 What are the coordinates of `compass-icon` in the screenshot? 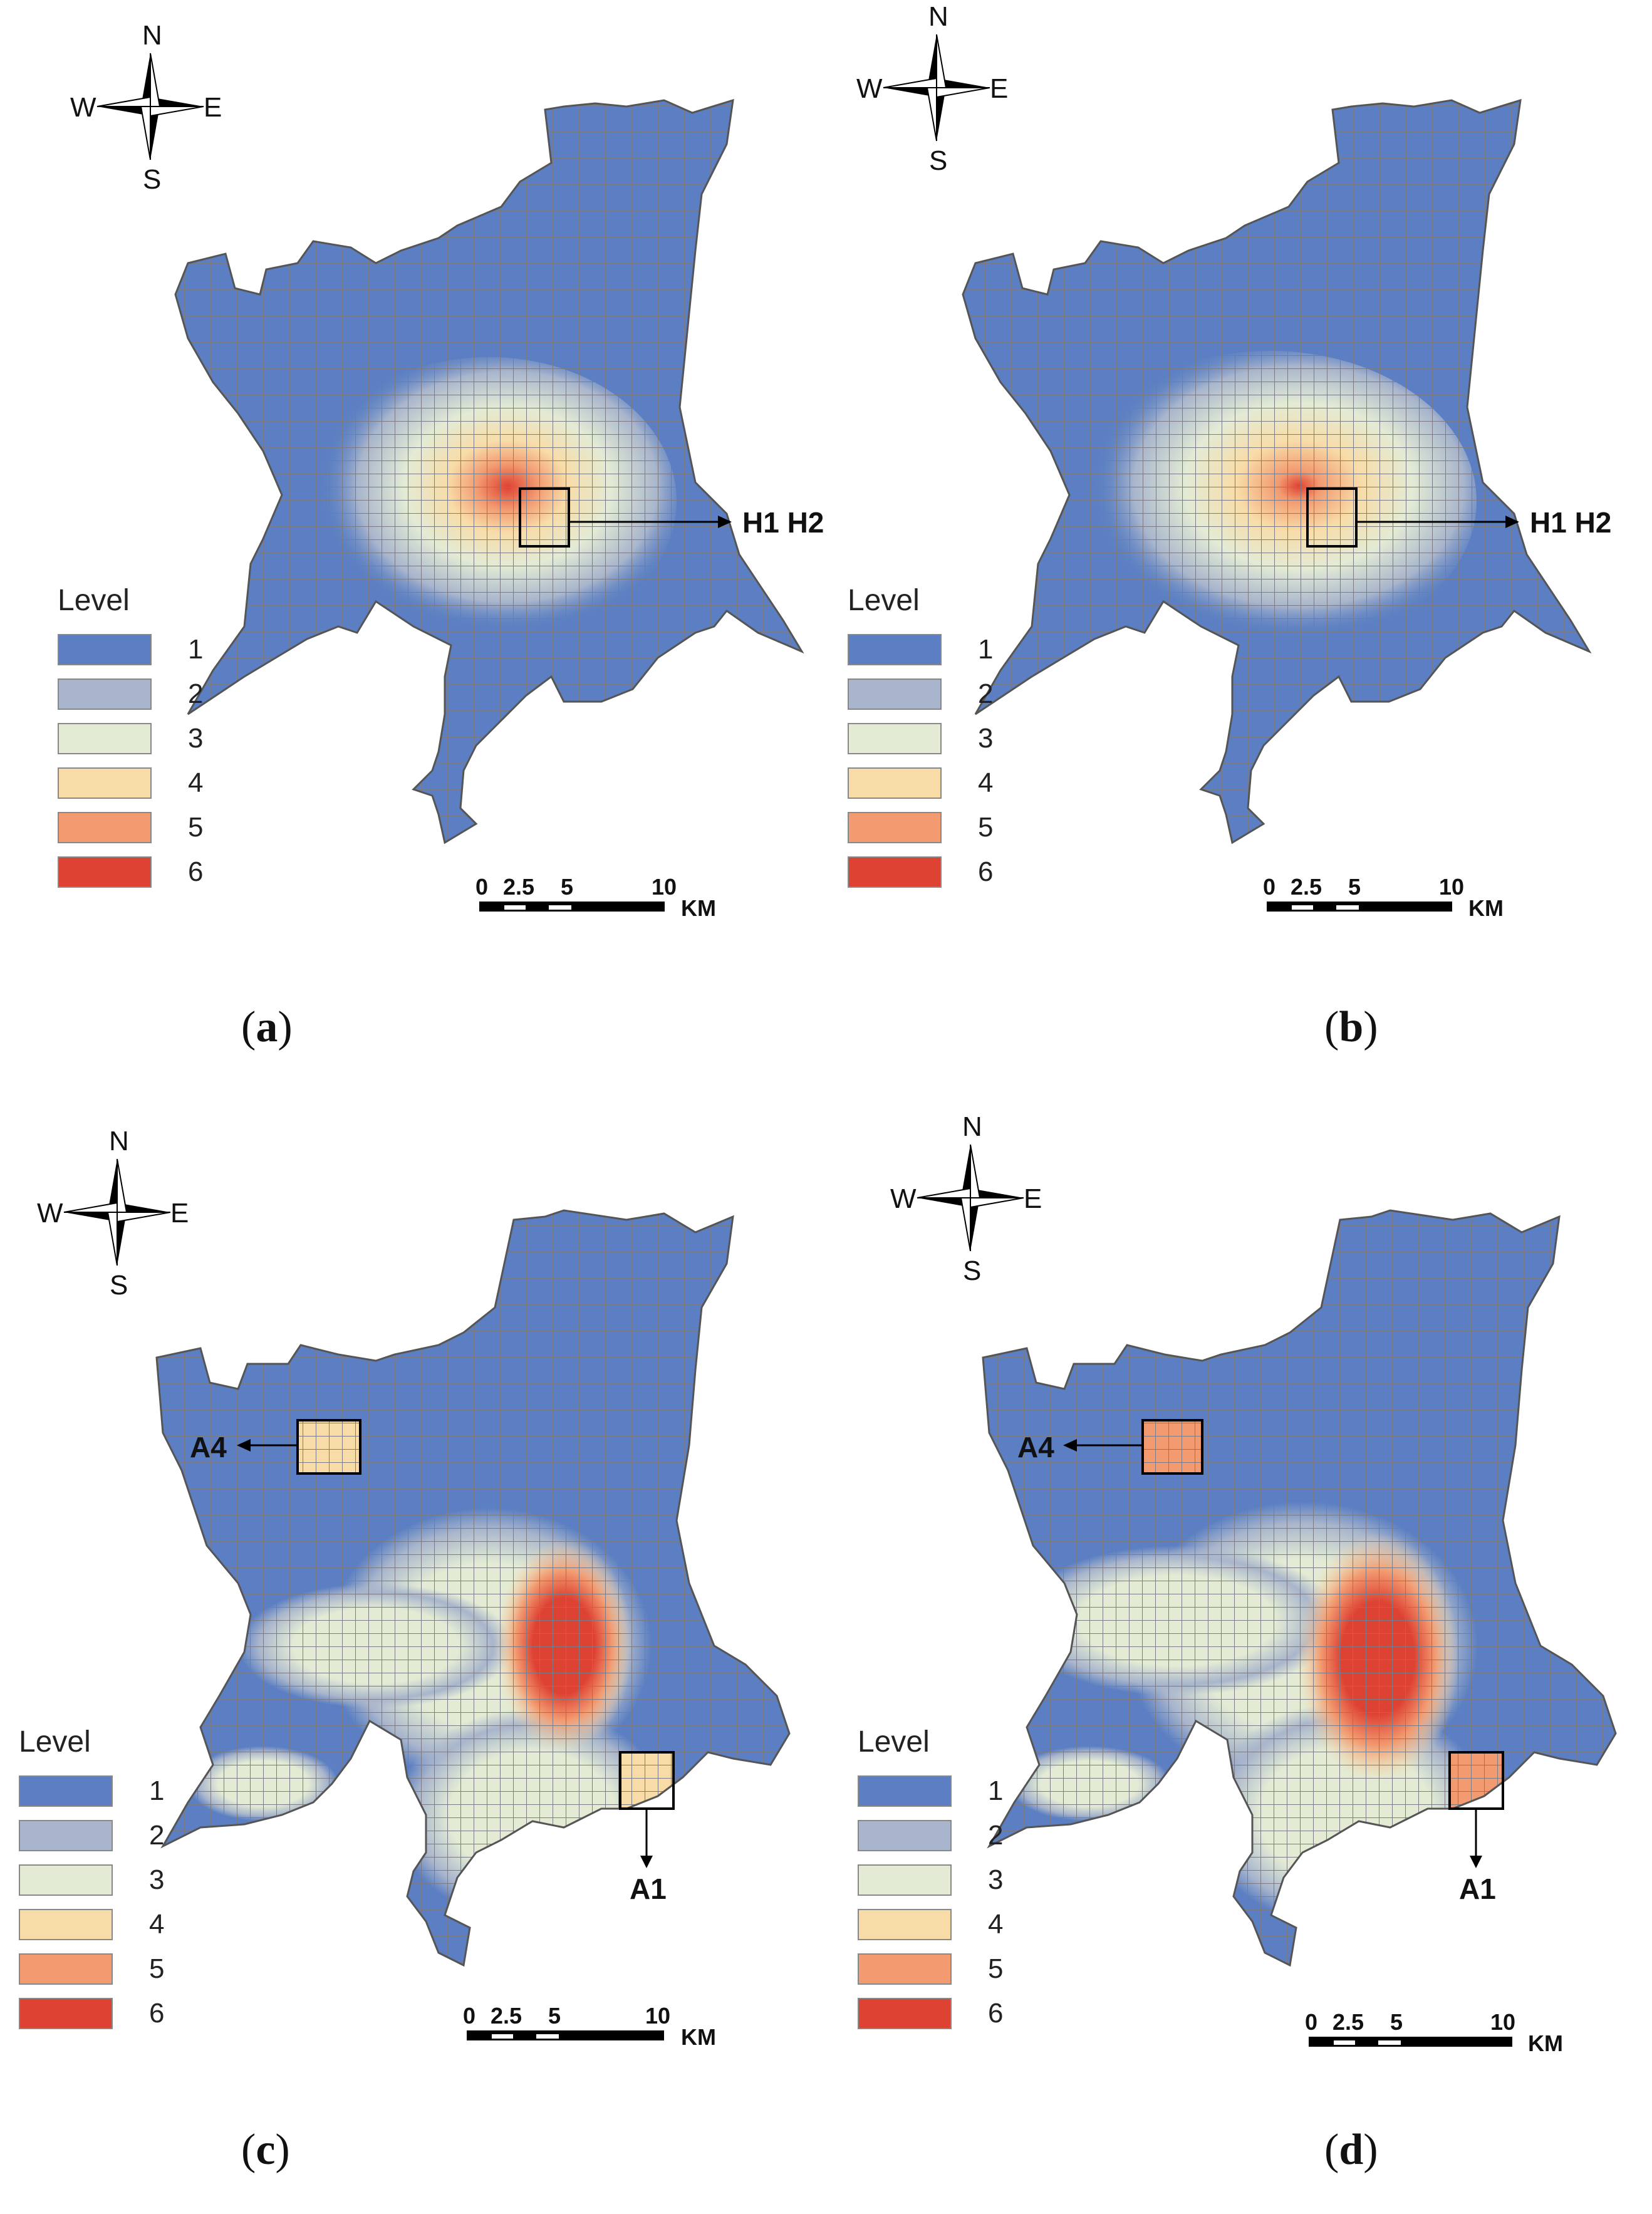 It's located at (970, 1198).